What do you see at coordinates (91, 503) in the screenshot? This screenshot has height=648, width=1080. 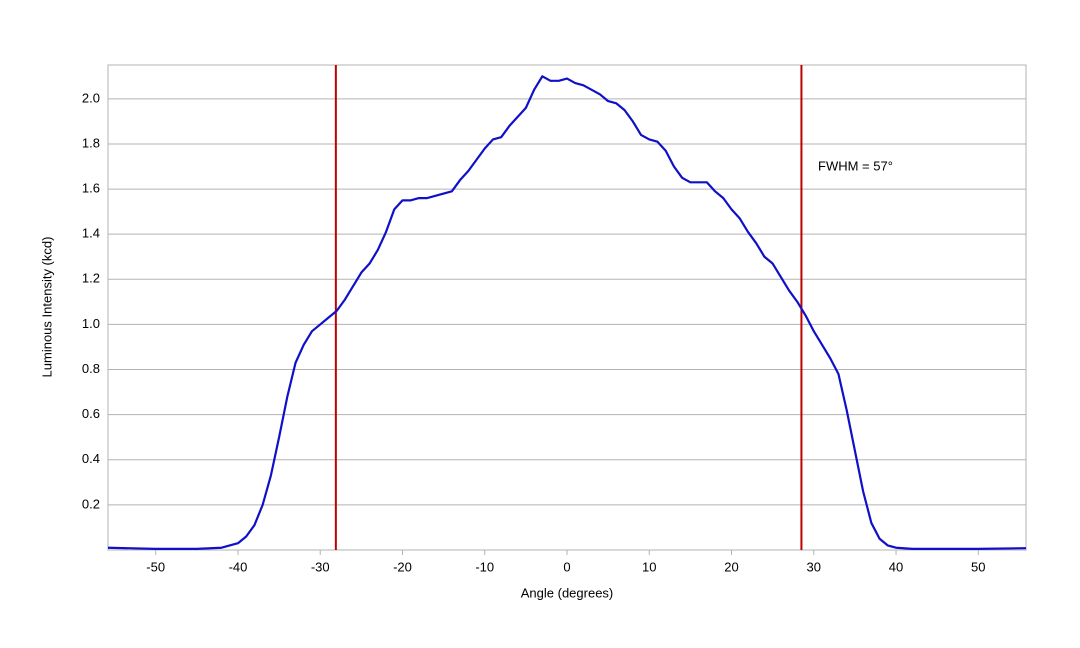 I see `y-tick-label: 0.2` at bounding box center [91, 503].